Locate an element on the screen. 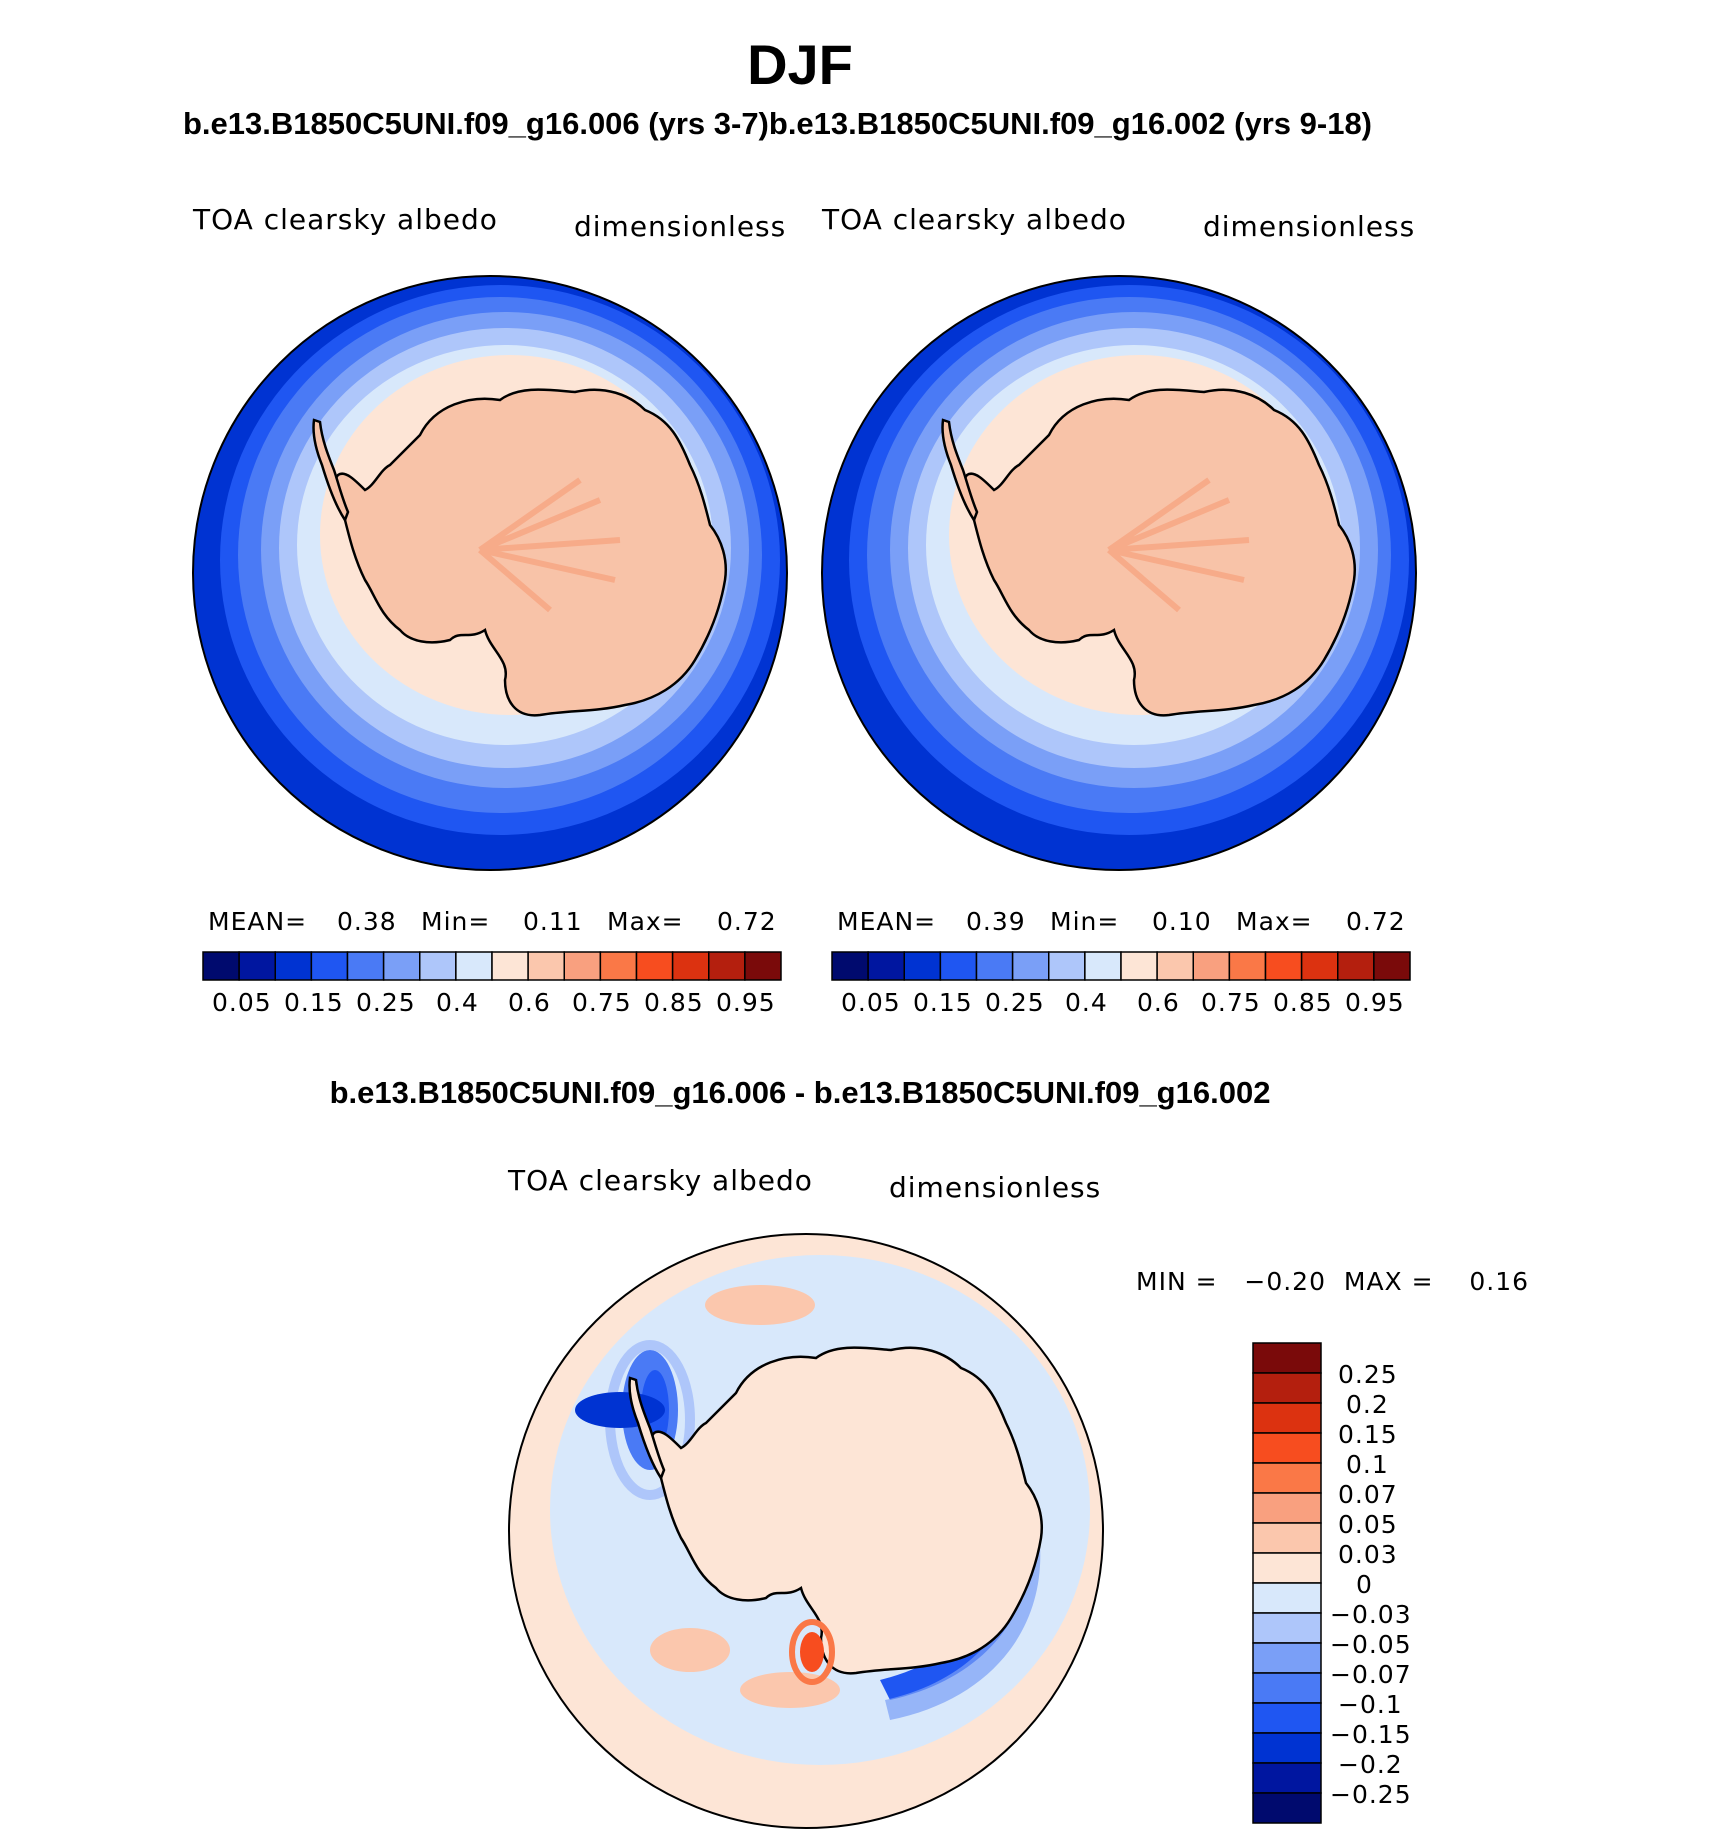 The image size is (1710, 1839). difference-colorbar is located at coordinates (1287, 1583).